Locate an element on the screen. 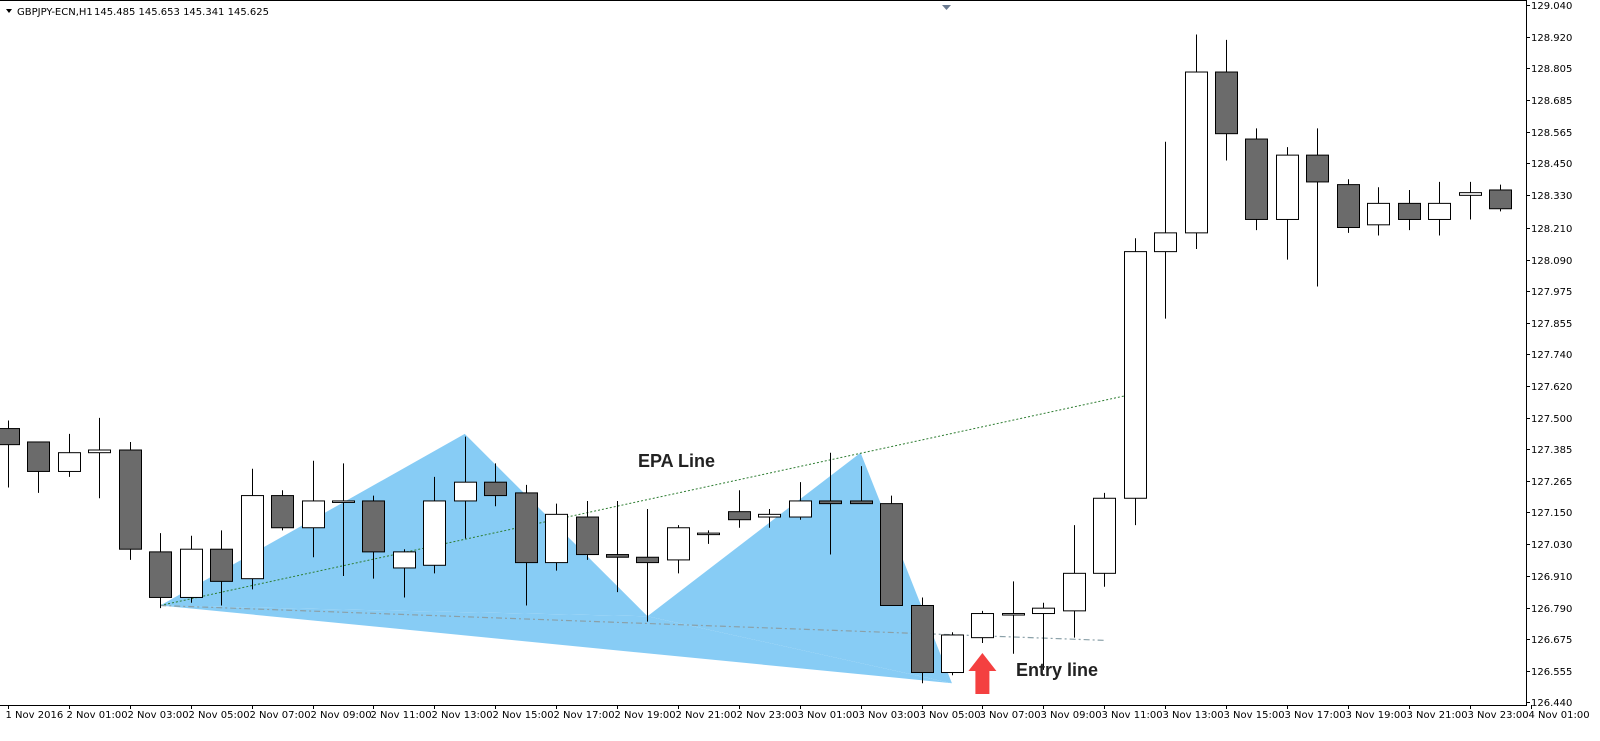 The image size is (1600, 741). y-tick-label: 128.450 is located at coordinates (1551, 164).